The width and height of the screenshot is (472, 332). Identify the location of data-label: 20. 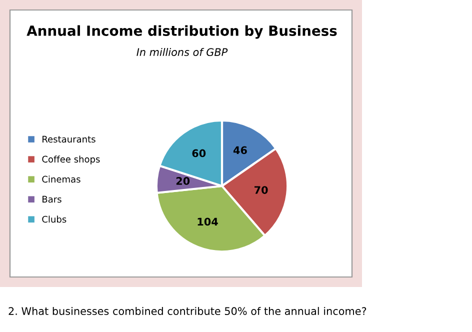
(183, 181).